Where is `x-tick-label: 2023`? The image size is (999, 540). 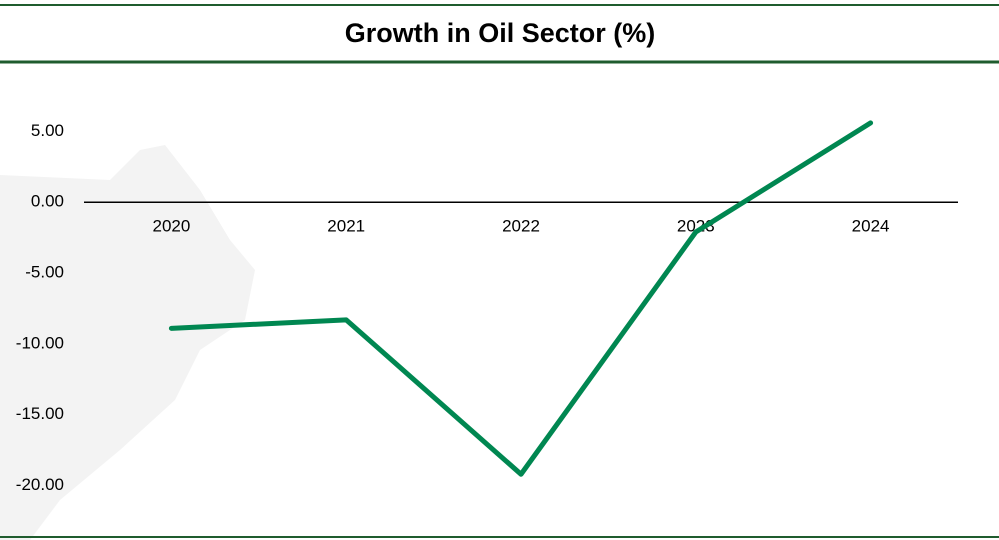
x-tick-label: 2023 is located at coordinates (696, 226).